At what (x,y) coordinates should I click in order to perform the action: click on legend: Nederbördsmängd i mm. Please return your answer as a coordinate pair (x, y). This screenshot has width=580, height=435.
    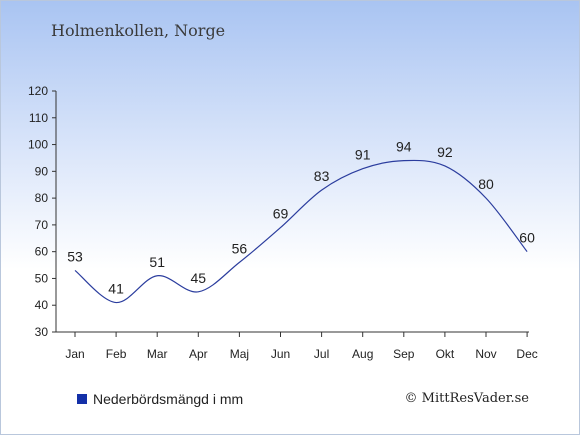
    Looking at the image, I should click on (160, 399).